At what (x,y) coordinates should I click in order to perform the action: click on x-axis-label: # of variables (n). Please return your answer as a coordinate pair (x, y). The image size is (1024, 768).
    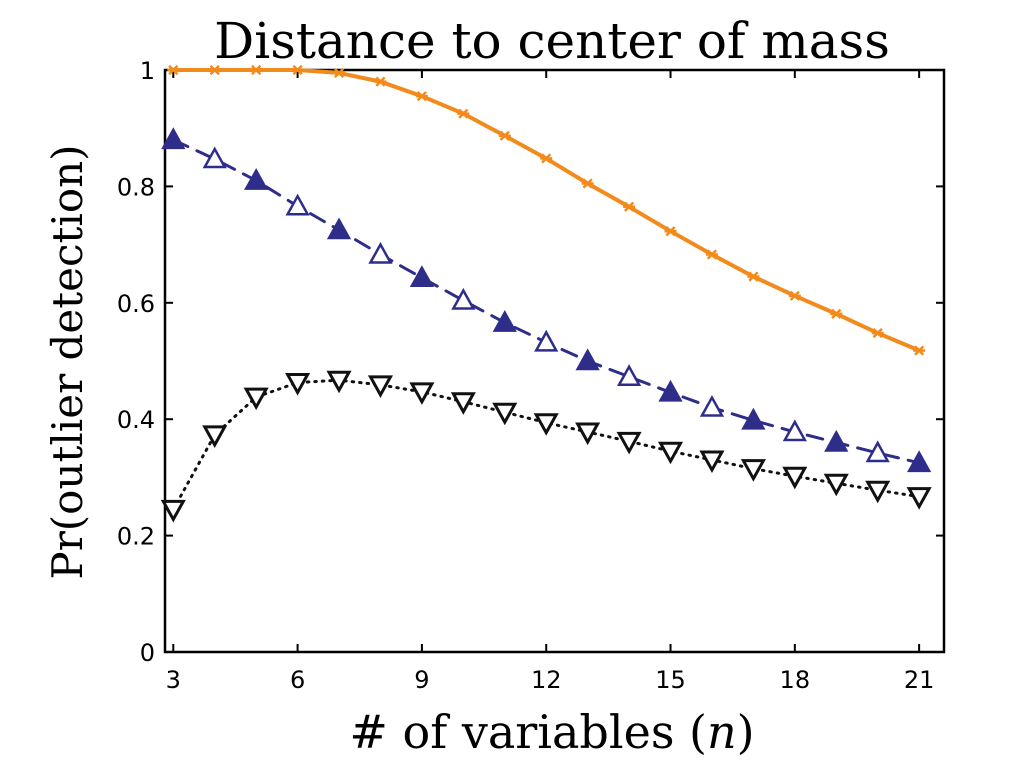
    Looking at the image, I should click on (551, 732).